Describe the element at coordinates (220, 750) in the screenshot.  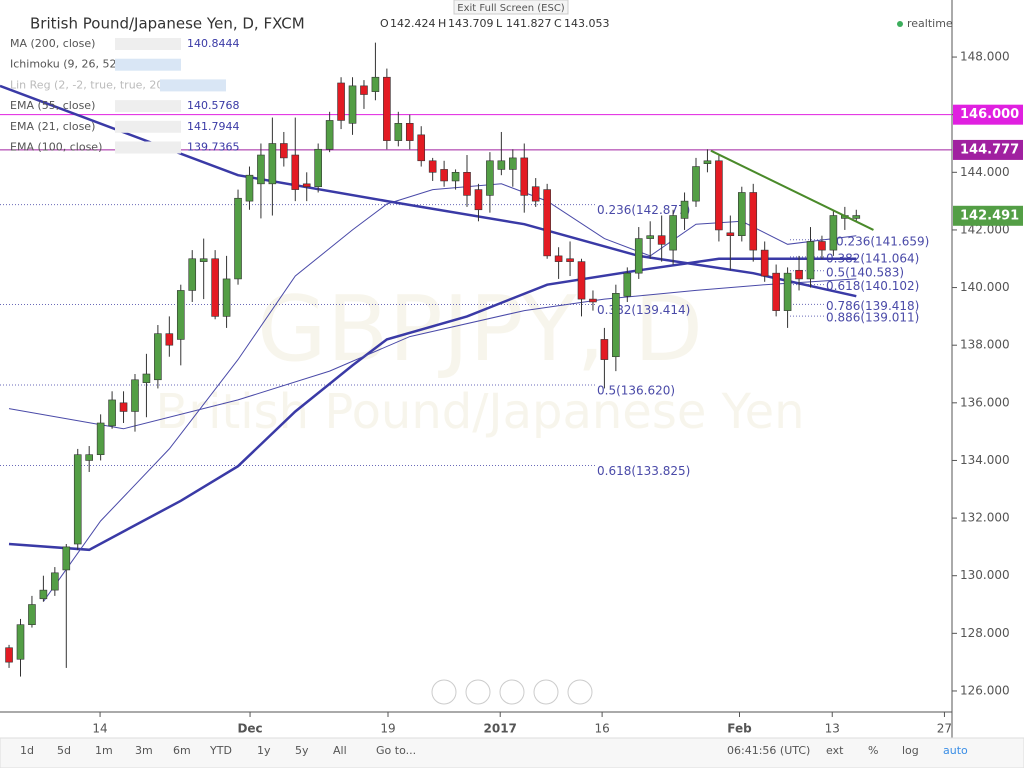
I see `range-button: YTD` at that location.